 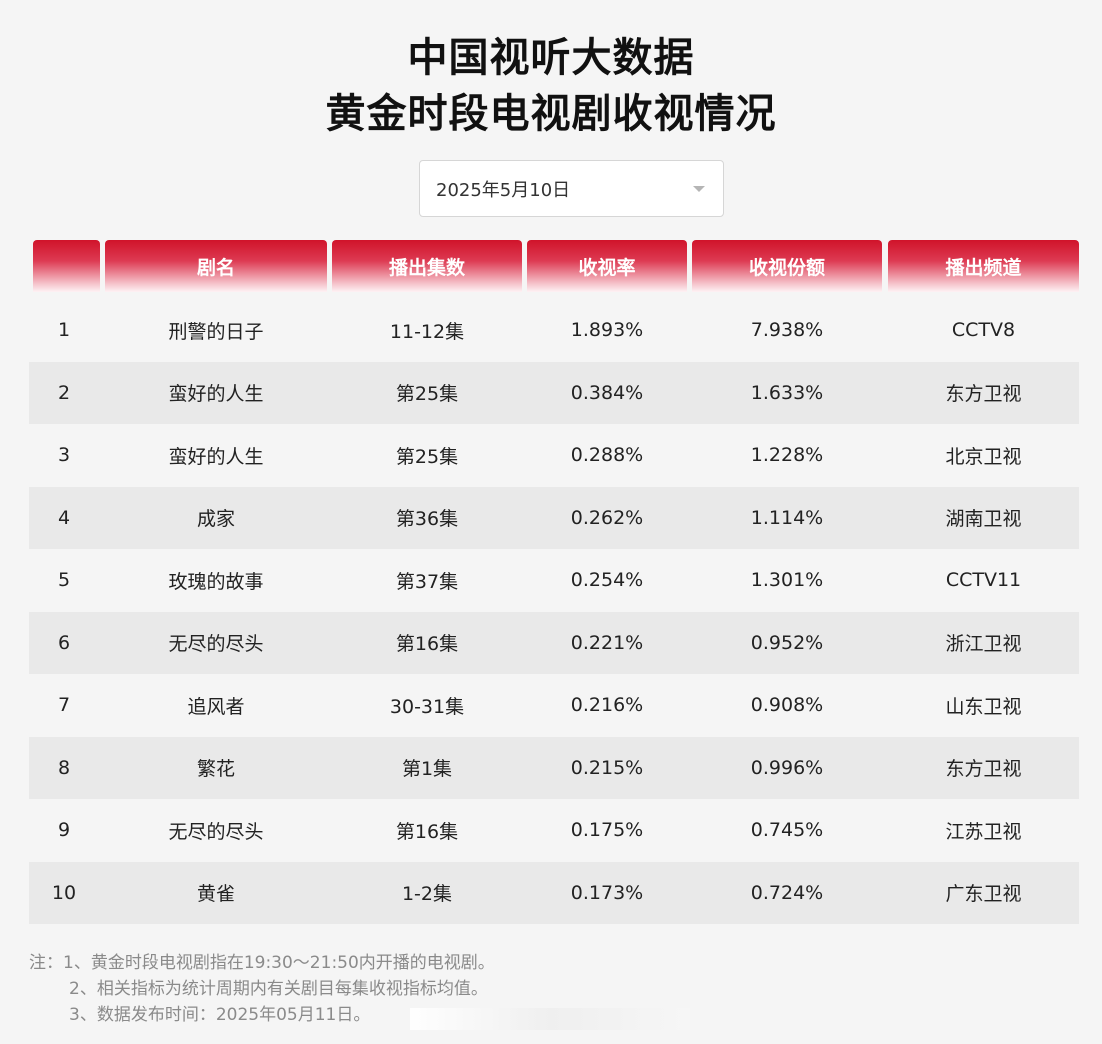 I want to click on table-row: 10 黄雀 1-2集 0.173% 0.724% 广东卫视, so click(x=554, y=892).